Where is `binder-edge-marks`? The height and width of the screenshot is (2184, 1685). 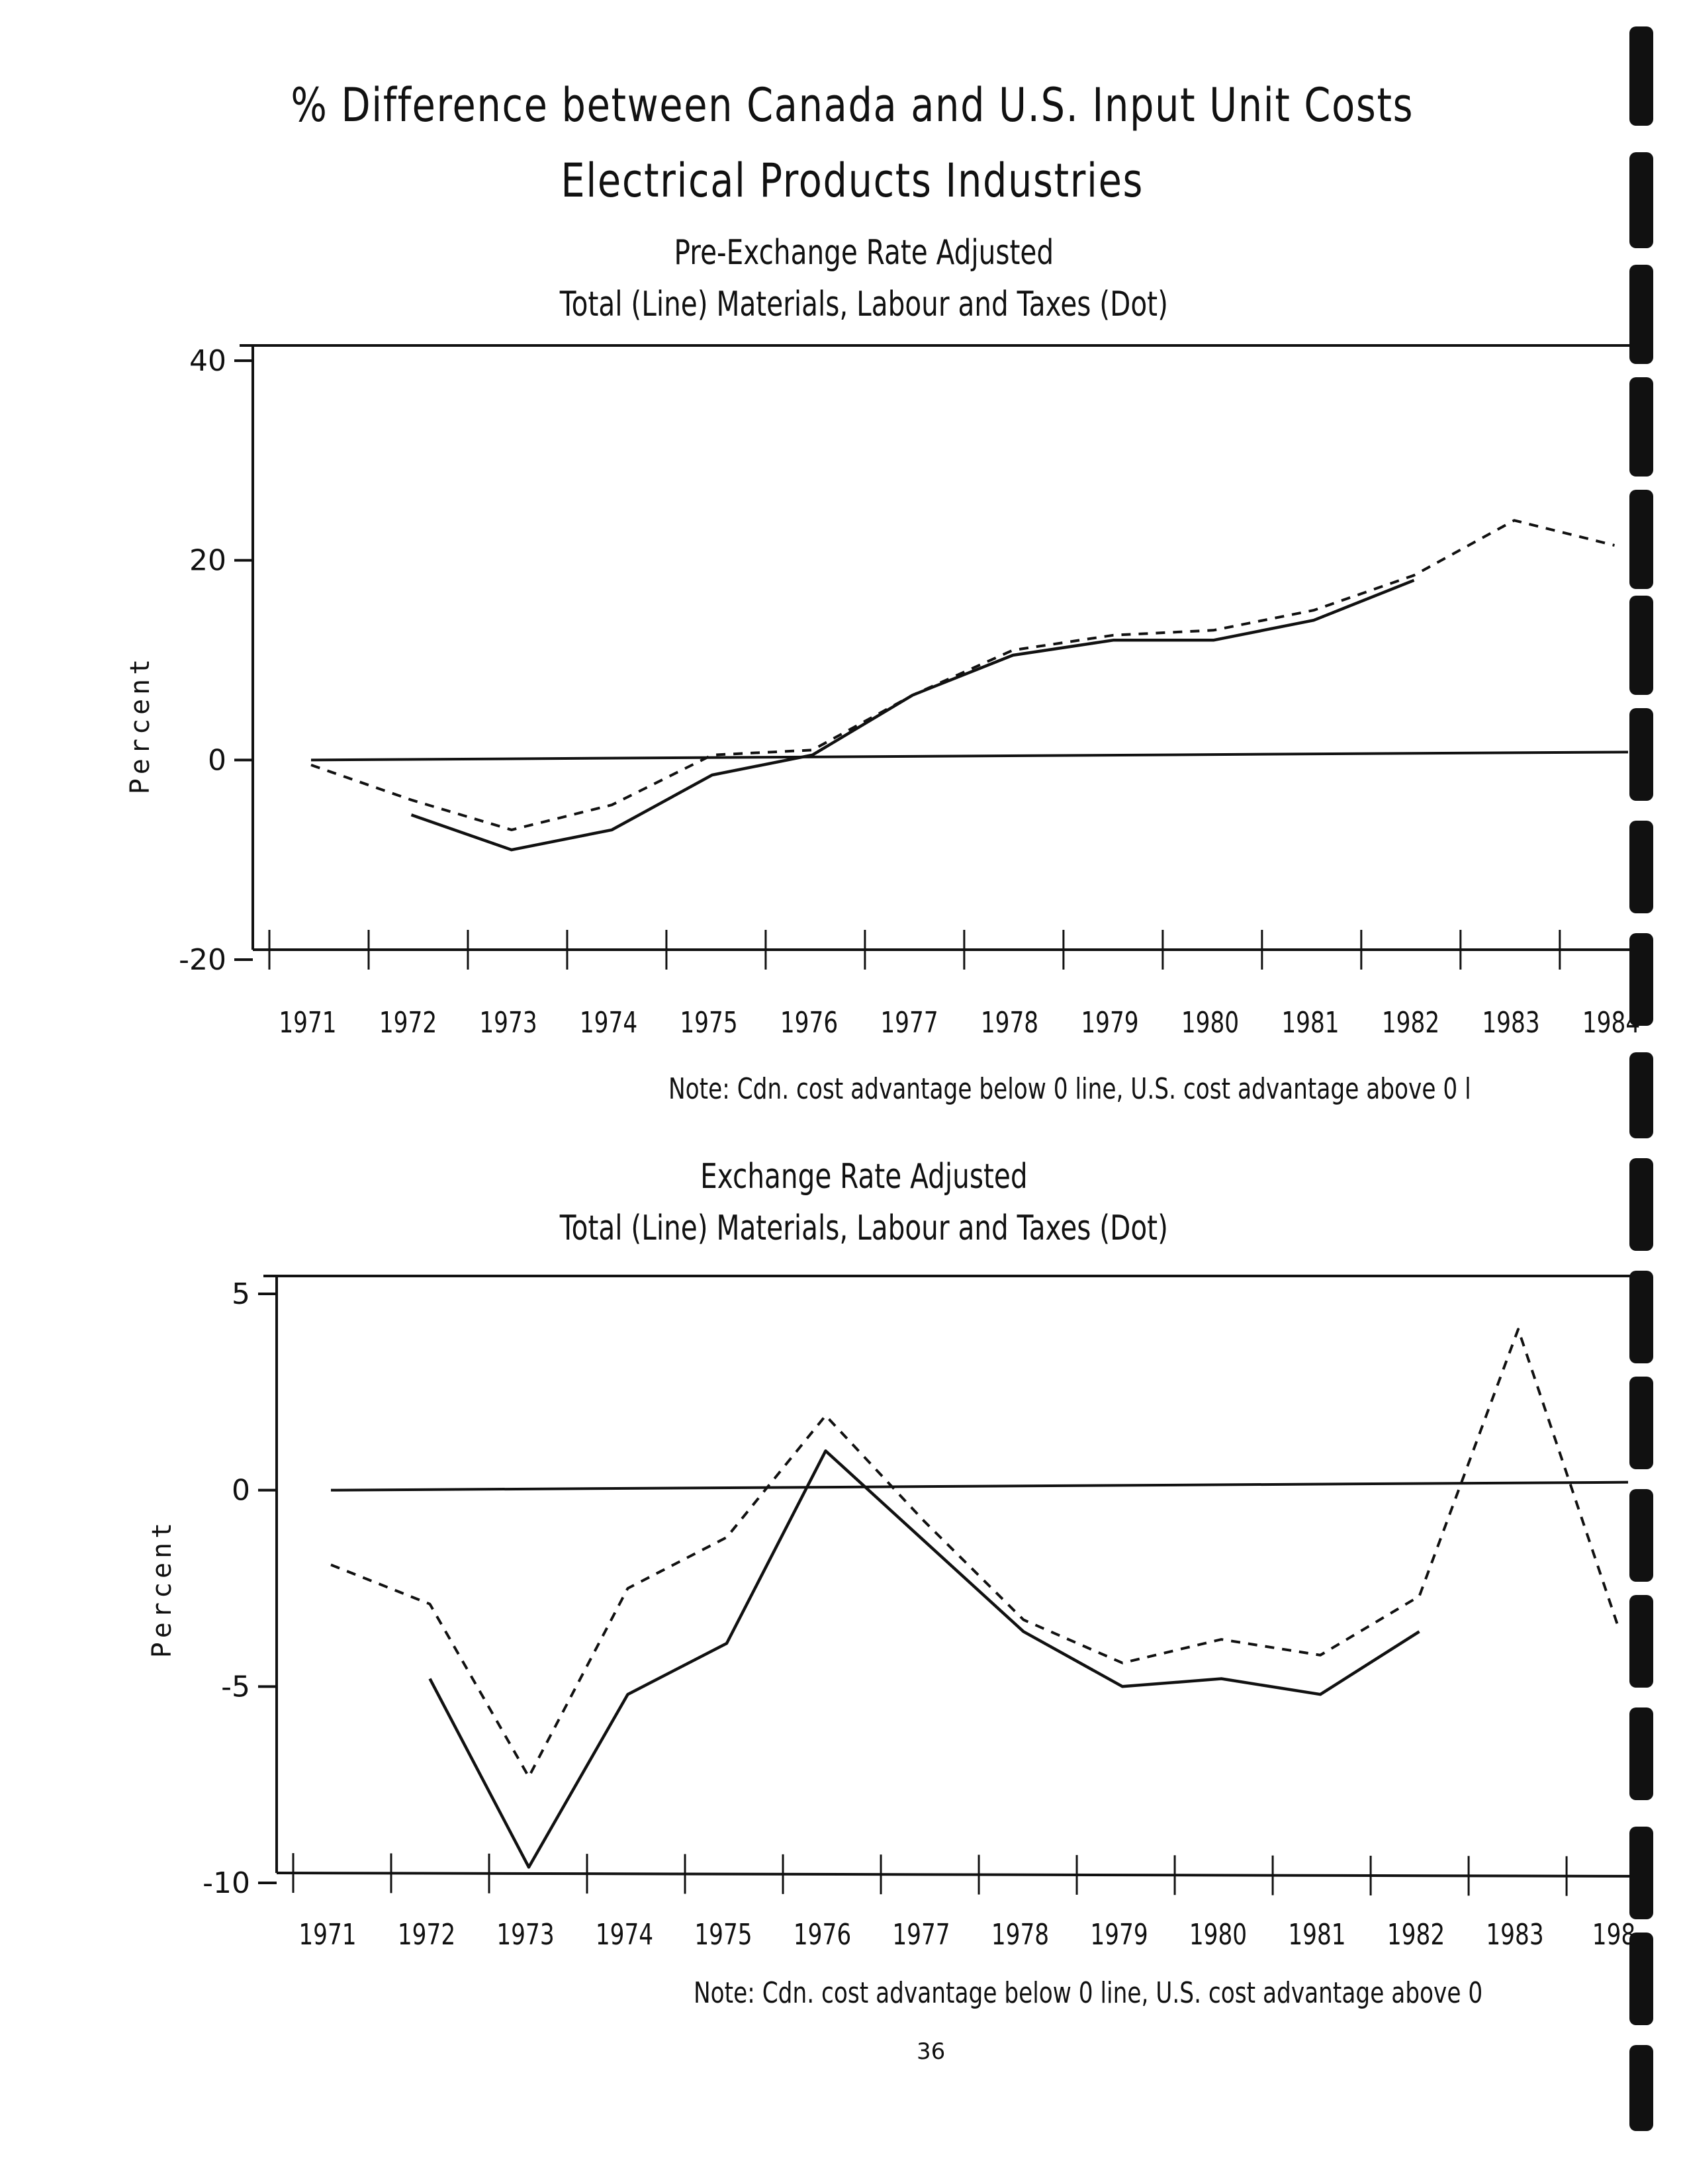 binder-edge-marks is located at coordinates (1641, 1078).